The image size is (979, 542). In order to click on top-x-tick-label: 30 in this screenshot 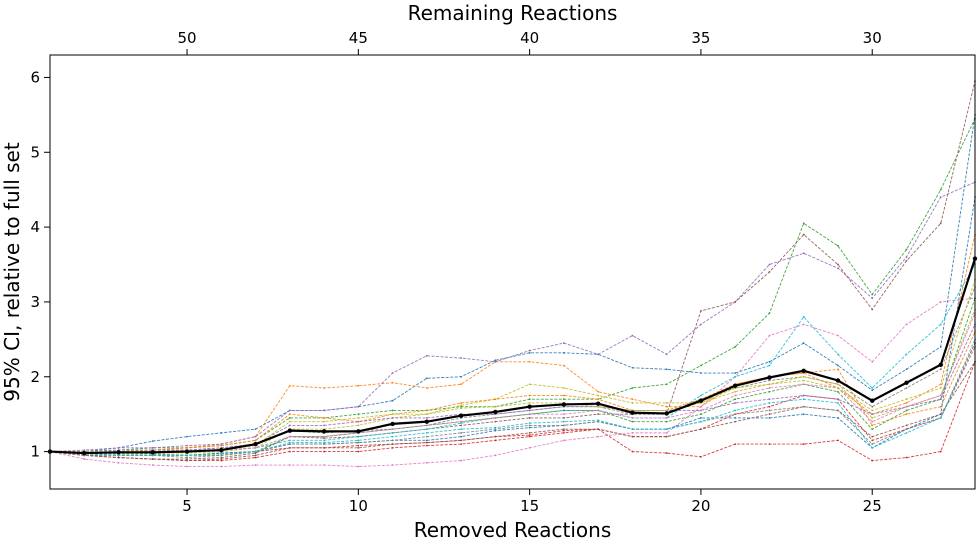, I will do `click(872, 38)`.